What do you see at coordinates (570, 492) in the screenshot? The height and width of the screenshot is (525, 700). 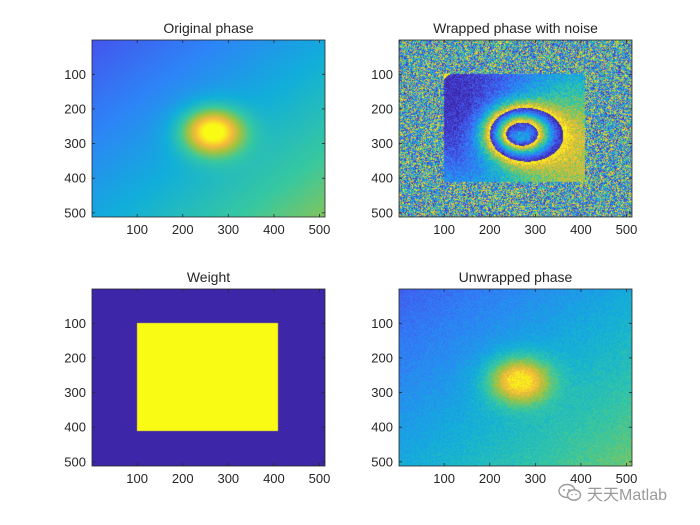 I see `wechat-icon` at bounding box center [570, 492].